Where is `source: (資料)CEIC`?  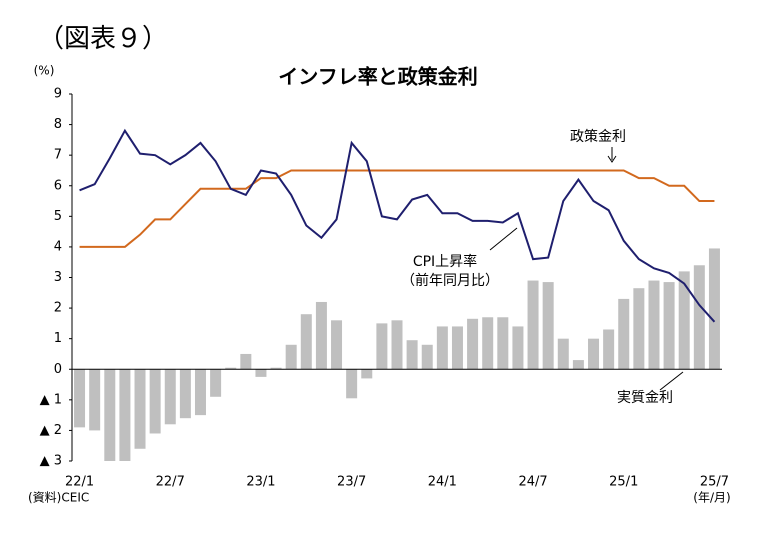 source: (資料)CEIC is located at coordinates (58, 498).